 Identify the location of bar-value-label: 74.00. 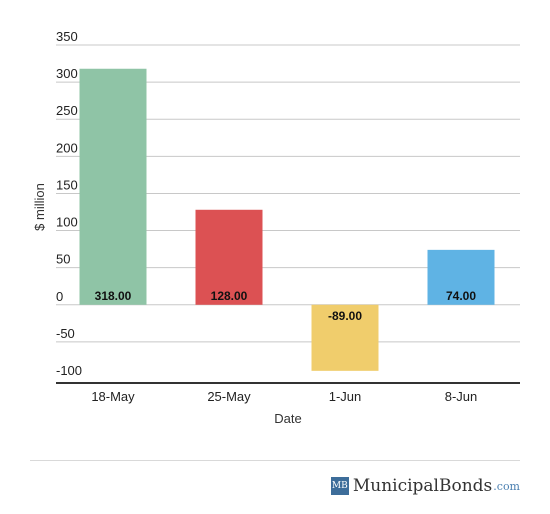
(461, 296).